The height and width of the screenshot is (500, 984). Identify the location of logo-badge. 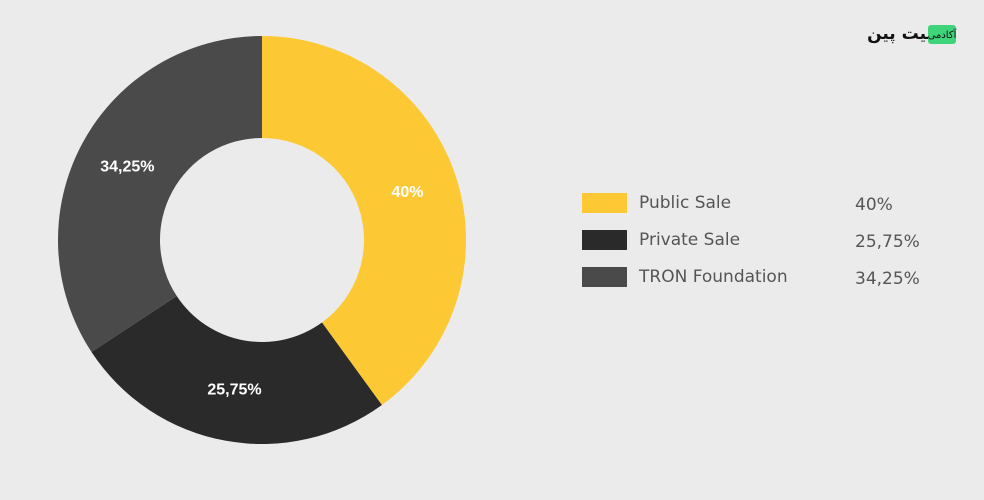
(942, 34).